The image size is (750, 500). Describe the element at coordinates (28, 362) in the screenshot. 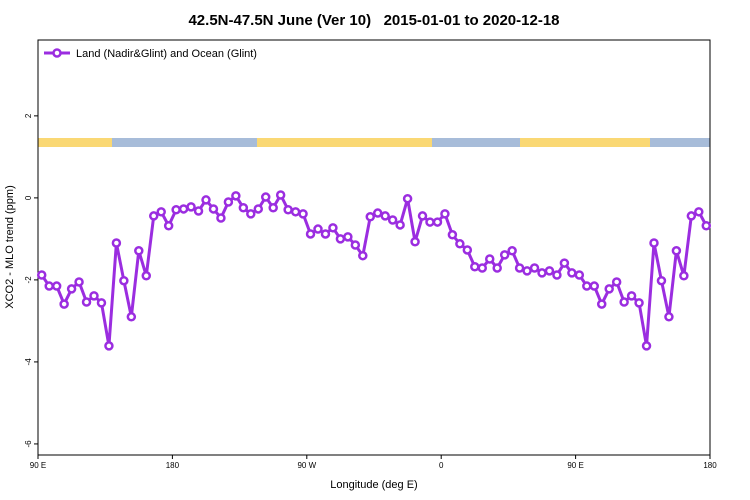

I see `y-tick-label: -4` at that location.